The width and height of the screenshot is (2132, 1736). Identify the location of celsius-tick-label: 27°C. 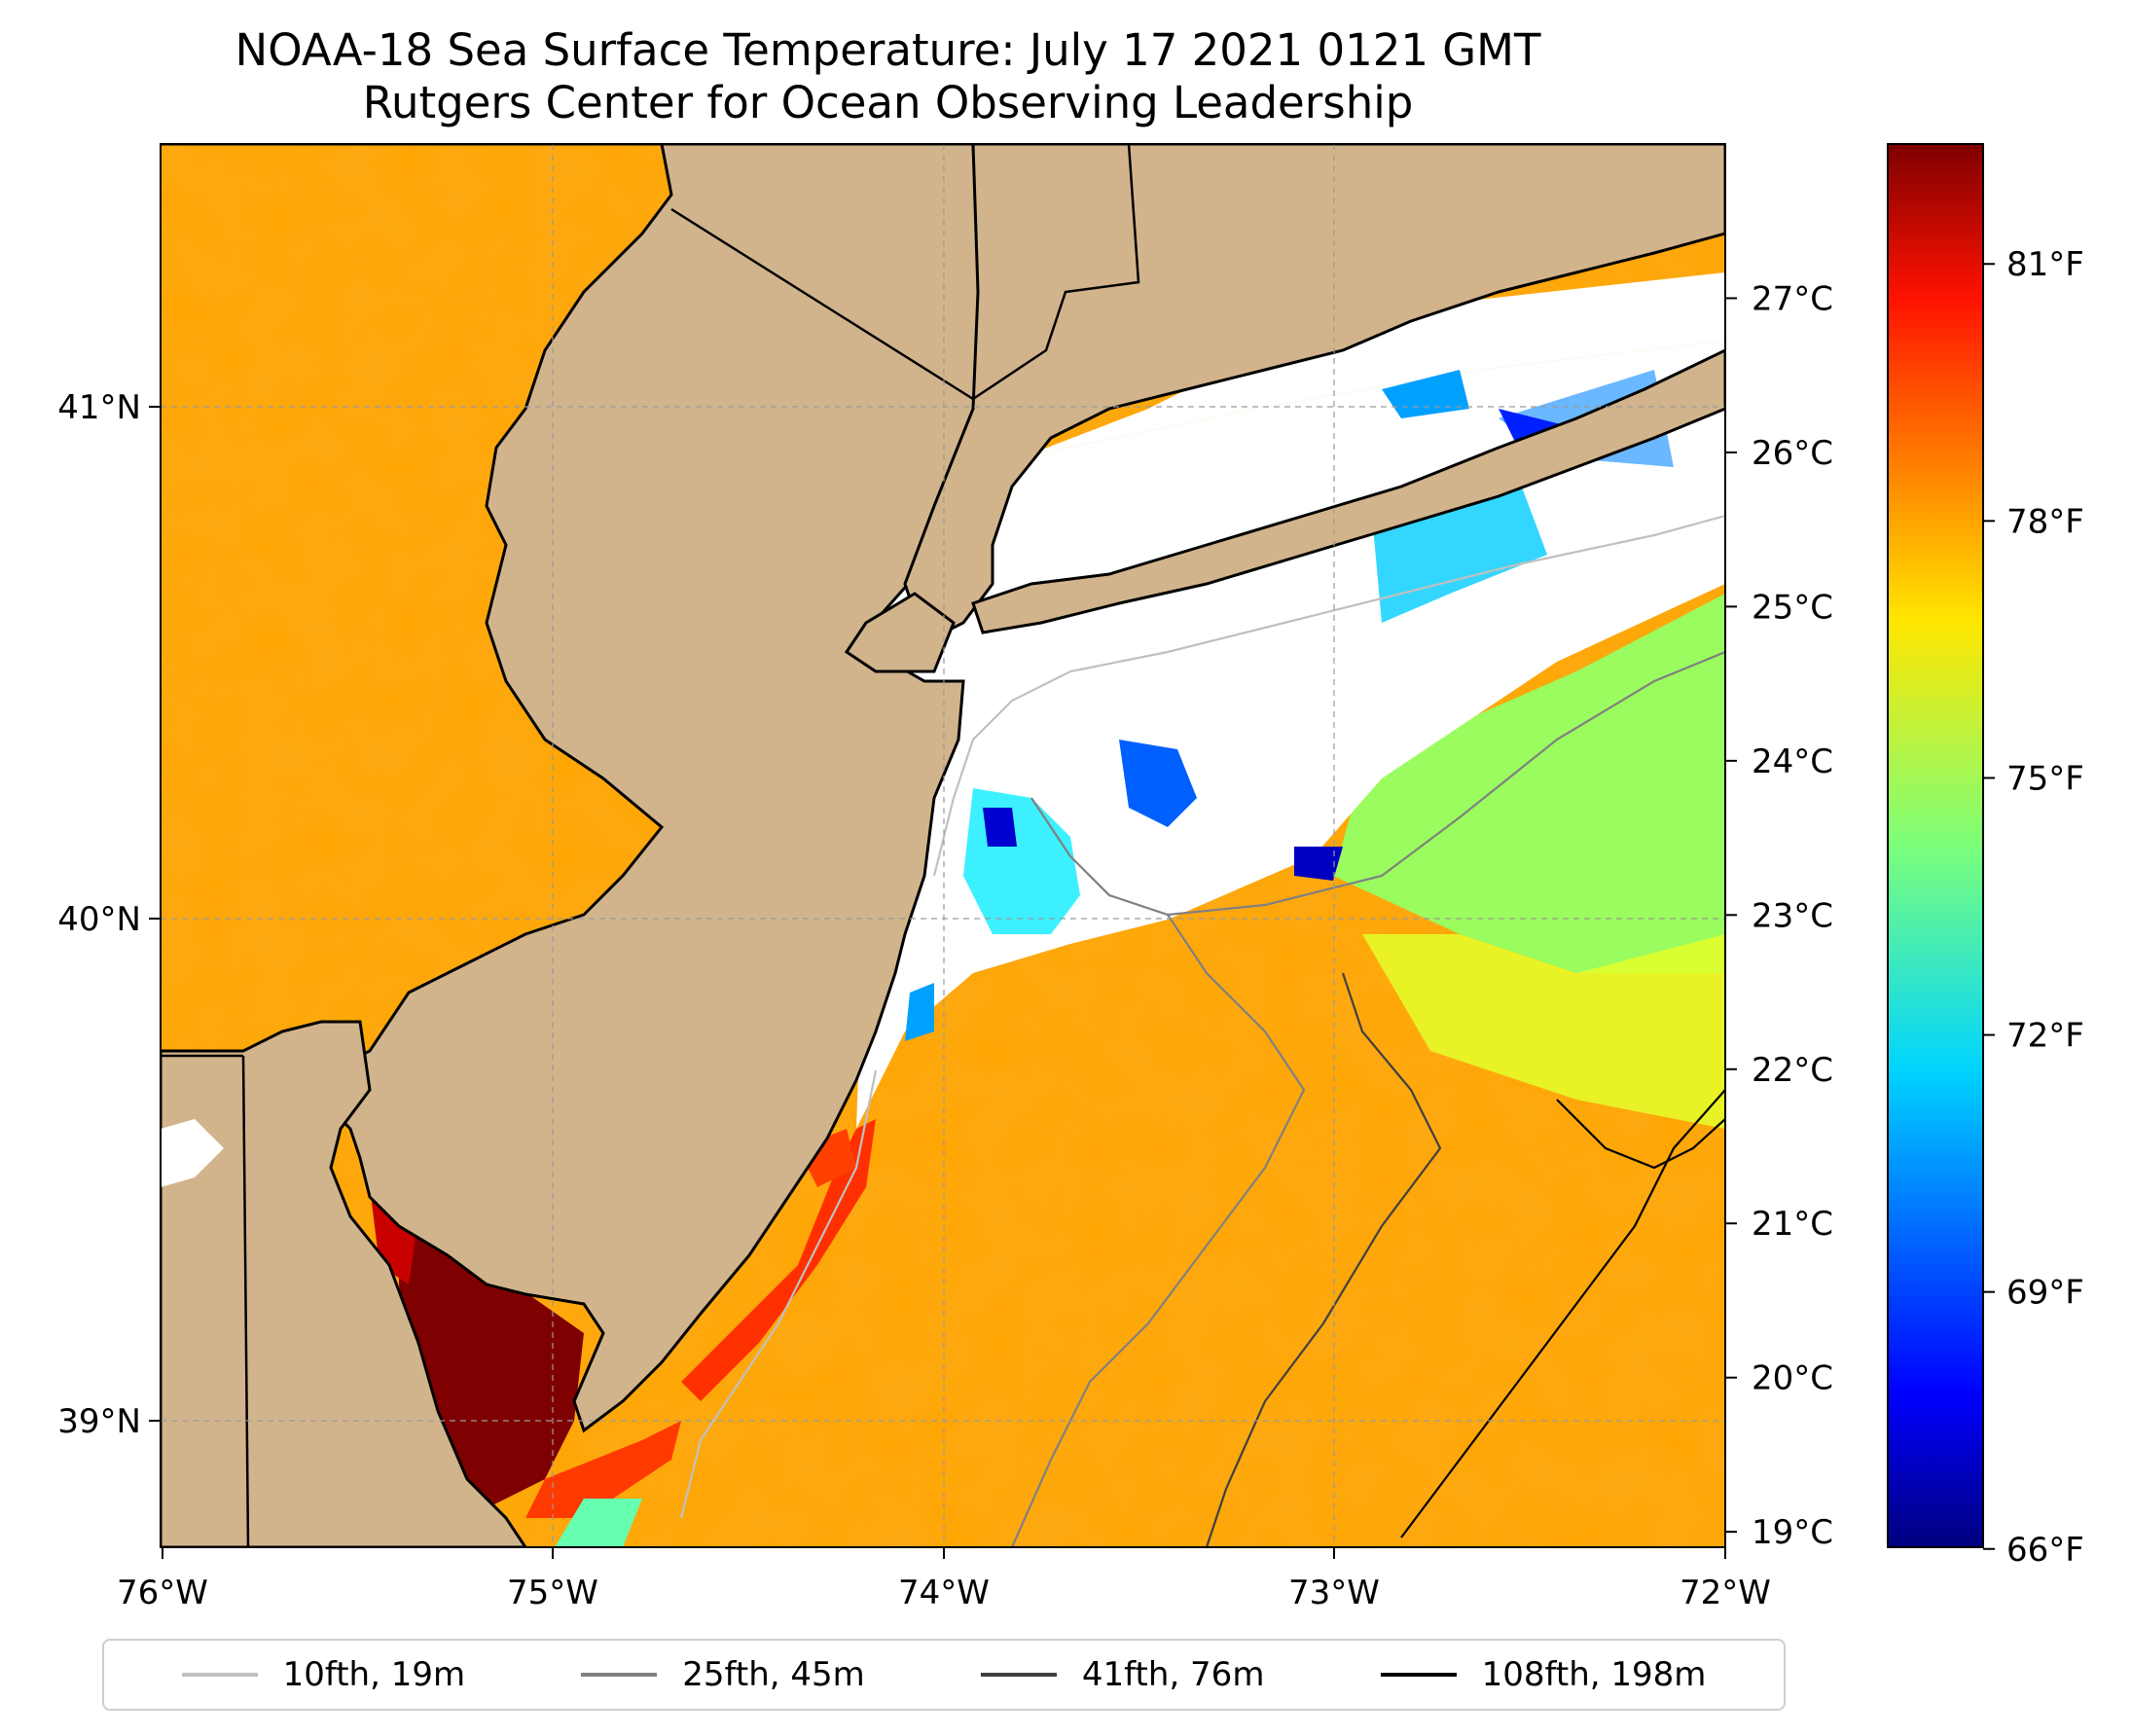
(1793, 299).